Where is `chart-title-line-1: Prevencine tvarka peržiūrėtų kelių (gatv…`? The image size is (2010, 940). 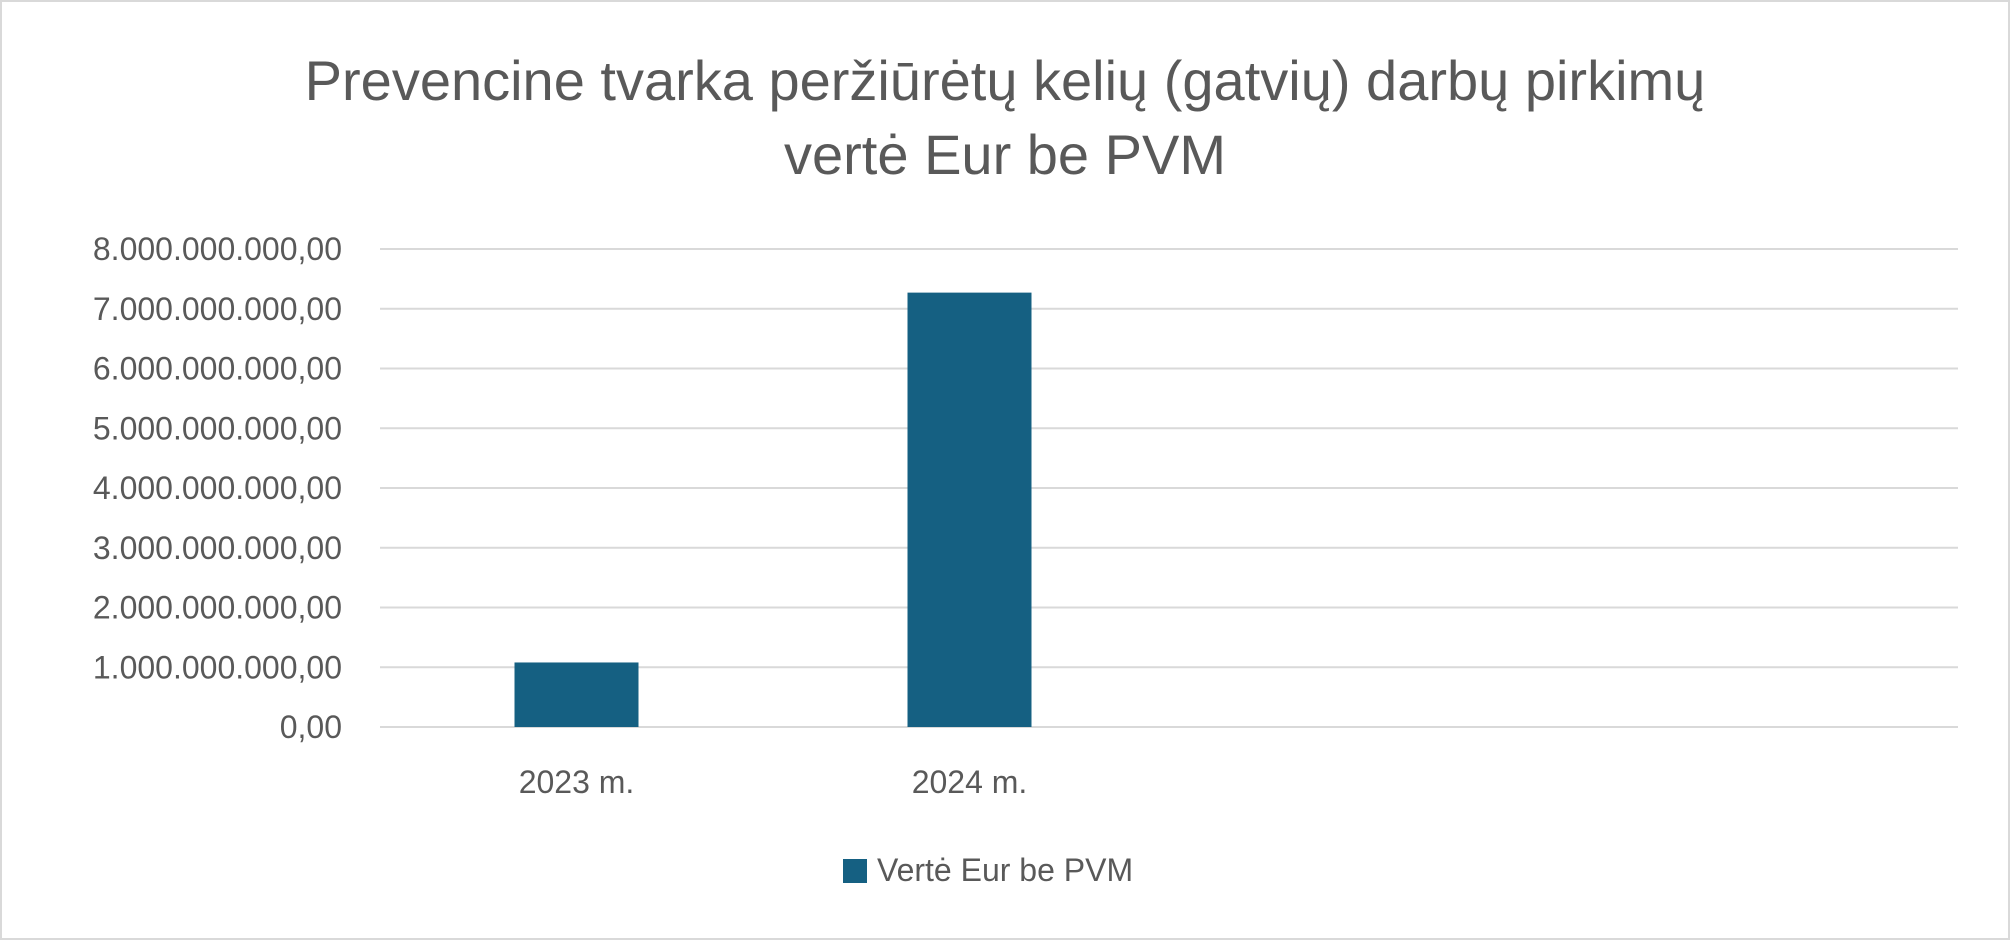
chart-title-line-1: Prevencine tvarka peržiūrėtų kelių (gatv… is located at coordinates (1005, 80).